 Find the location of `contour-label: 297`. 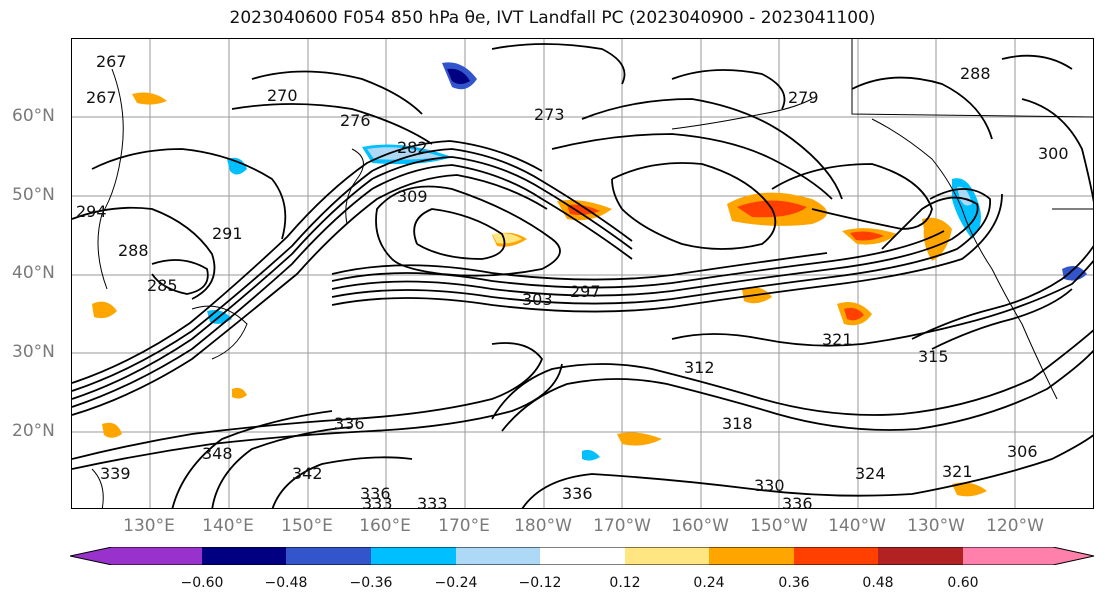

contour-label: 297 is located at coordinates (585, 291).